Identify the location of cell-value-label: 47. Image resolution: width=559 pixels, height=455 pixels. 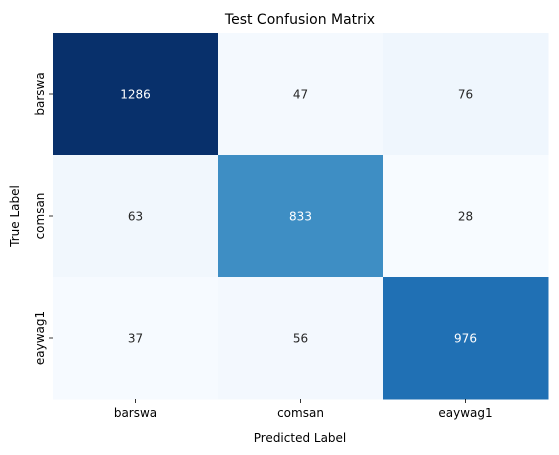
(300, 95).